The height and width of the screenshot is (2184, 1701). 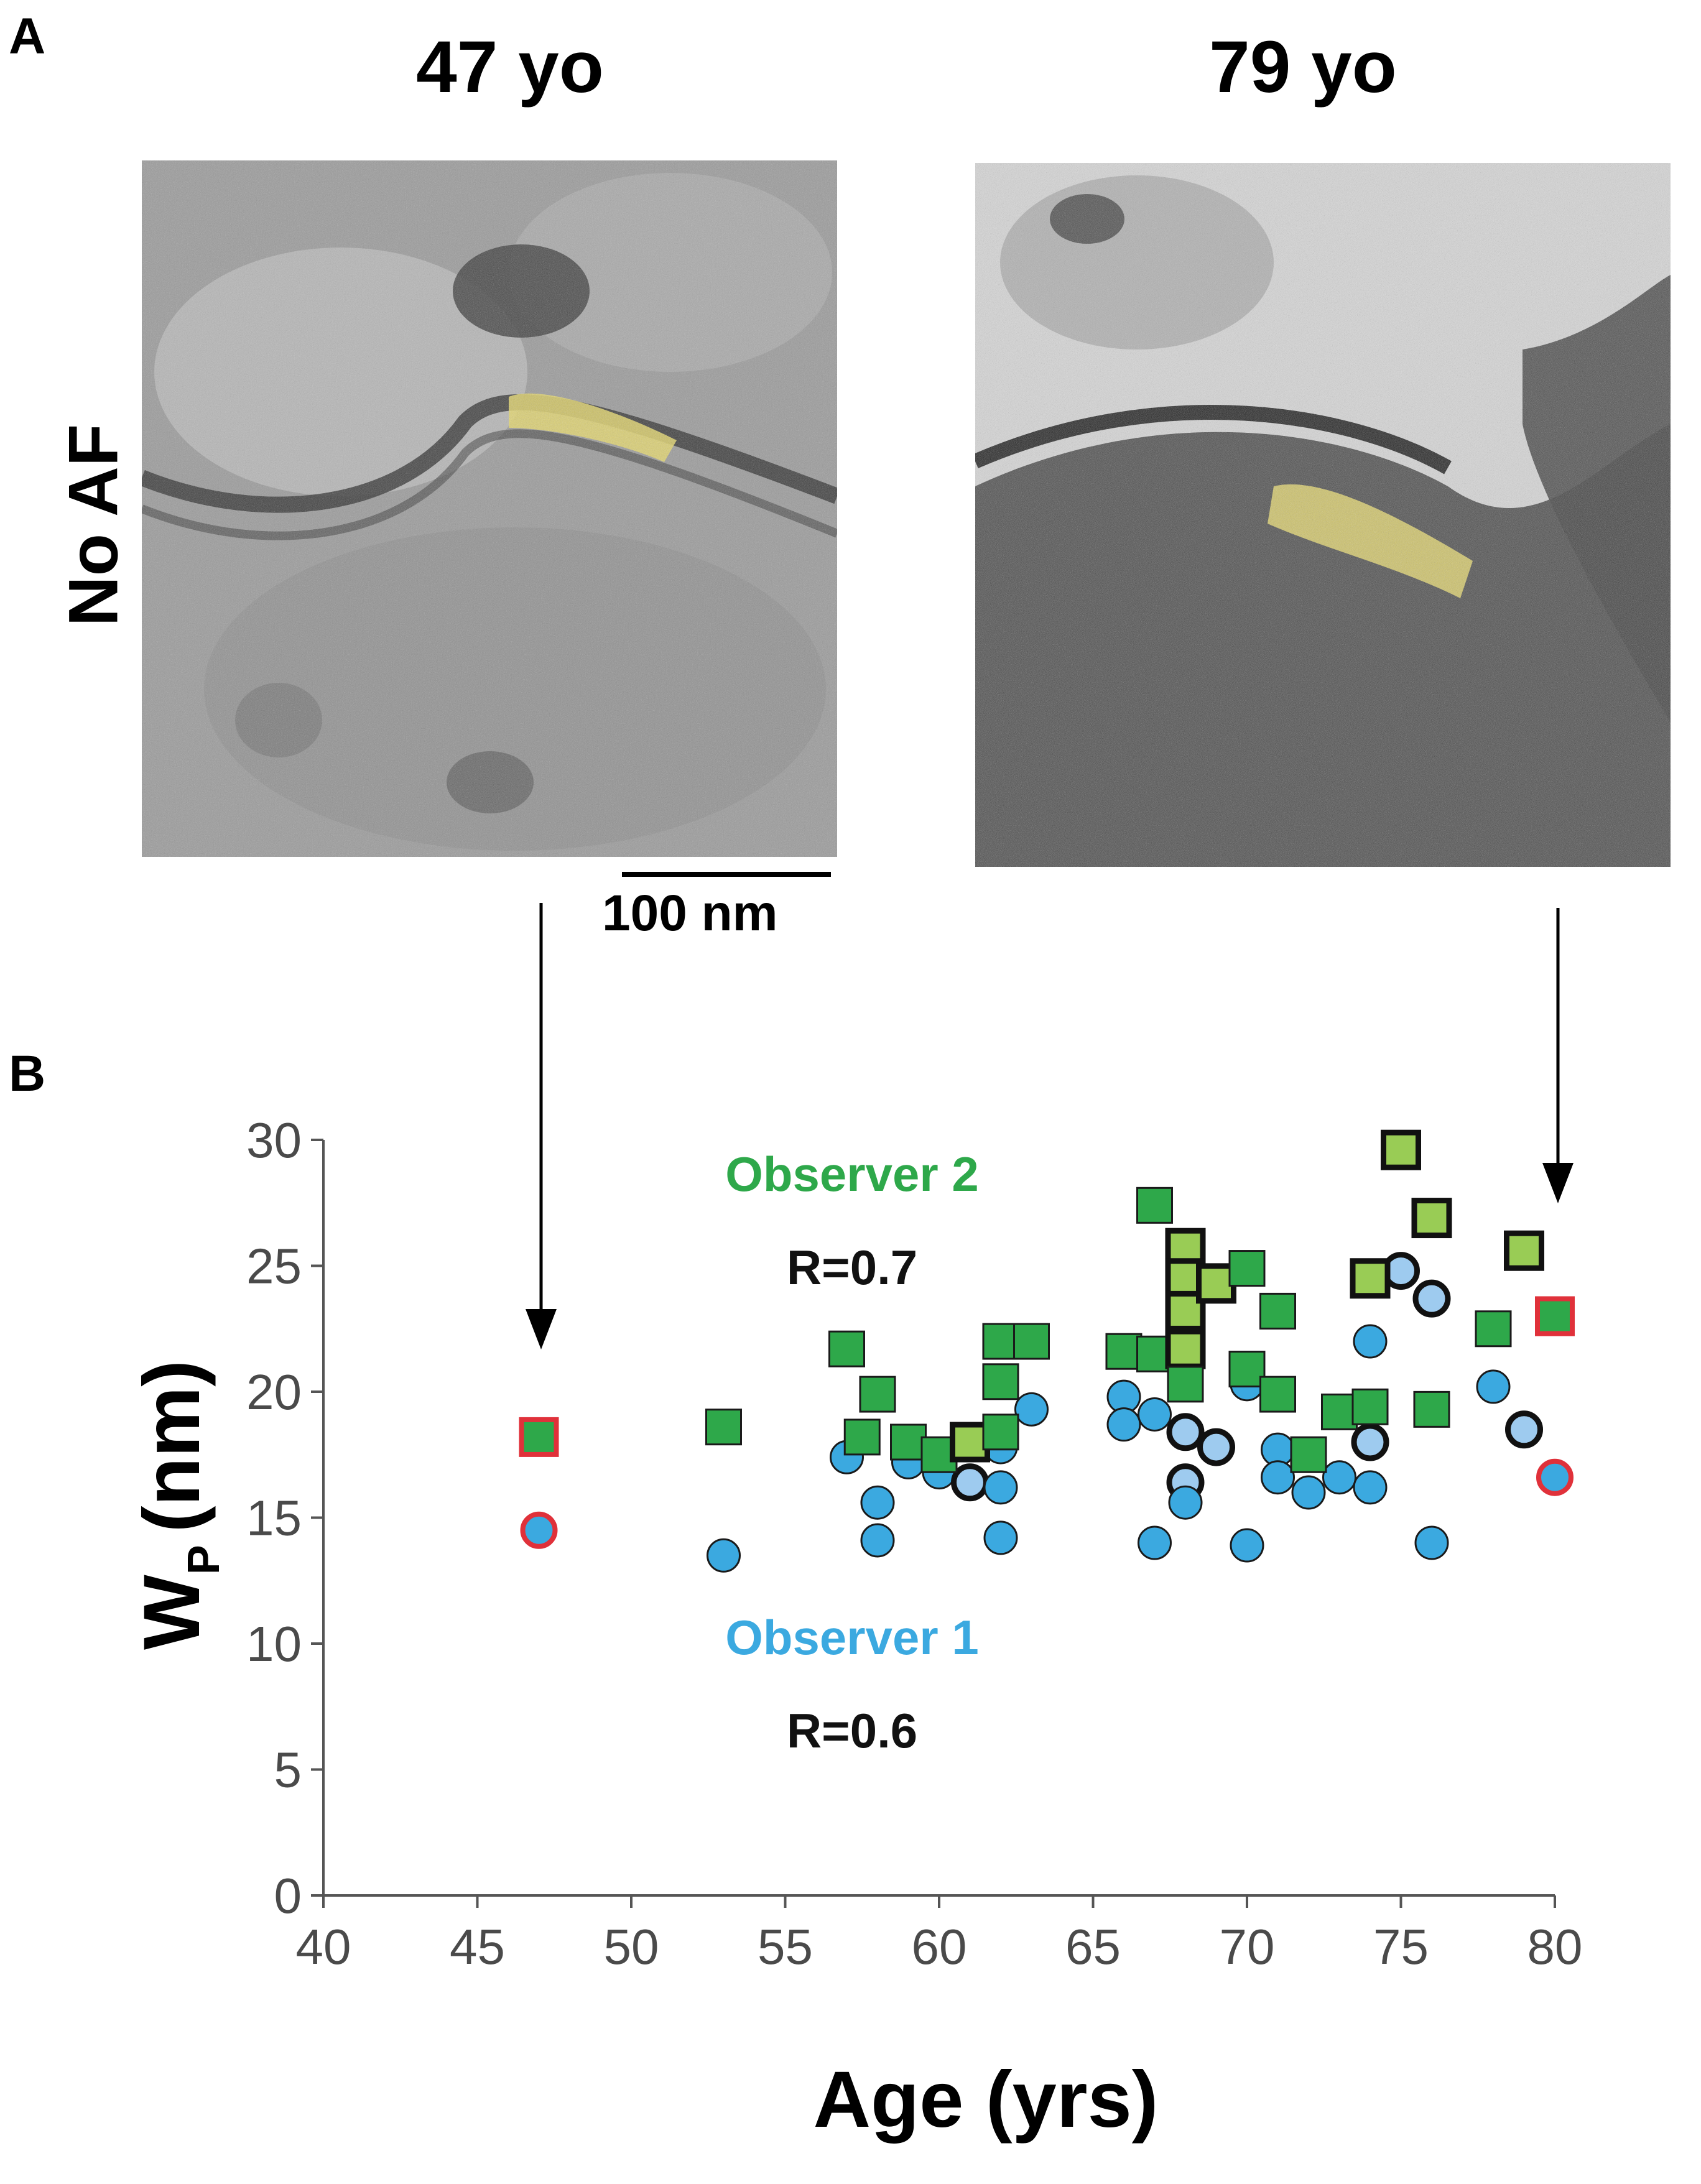 What do you see at coordinates (690, 914) in the screenshot?
I see `scale-bar-label: 100 nm` at bounding box center [690, 914].